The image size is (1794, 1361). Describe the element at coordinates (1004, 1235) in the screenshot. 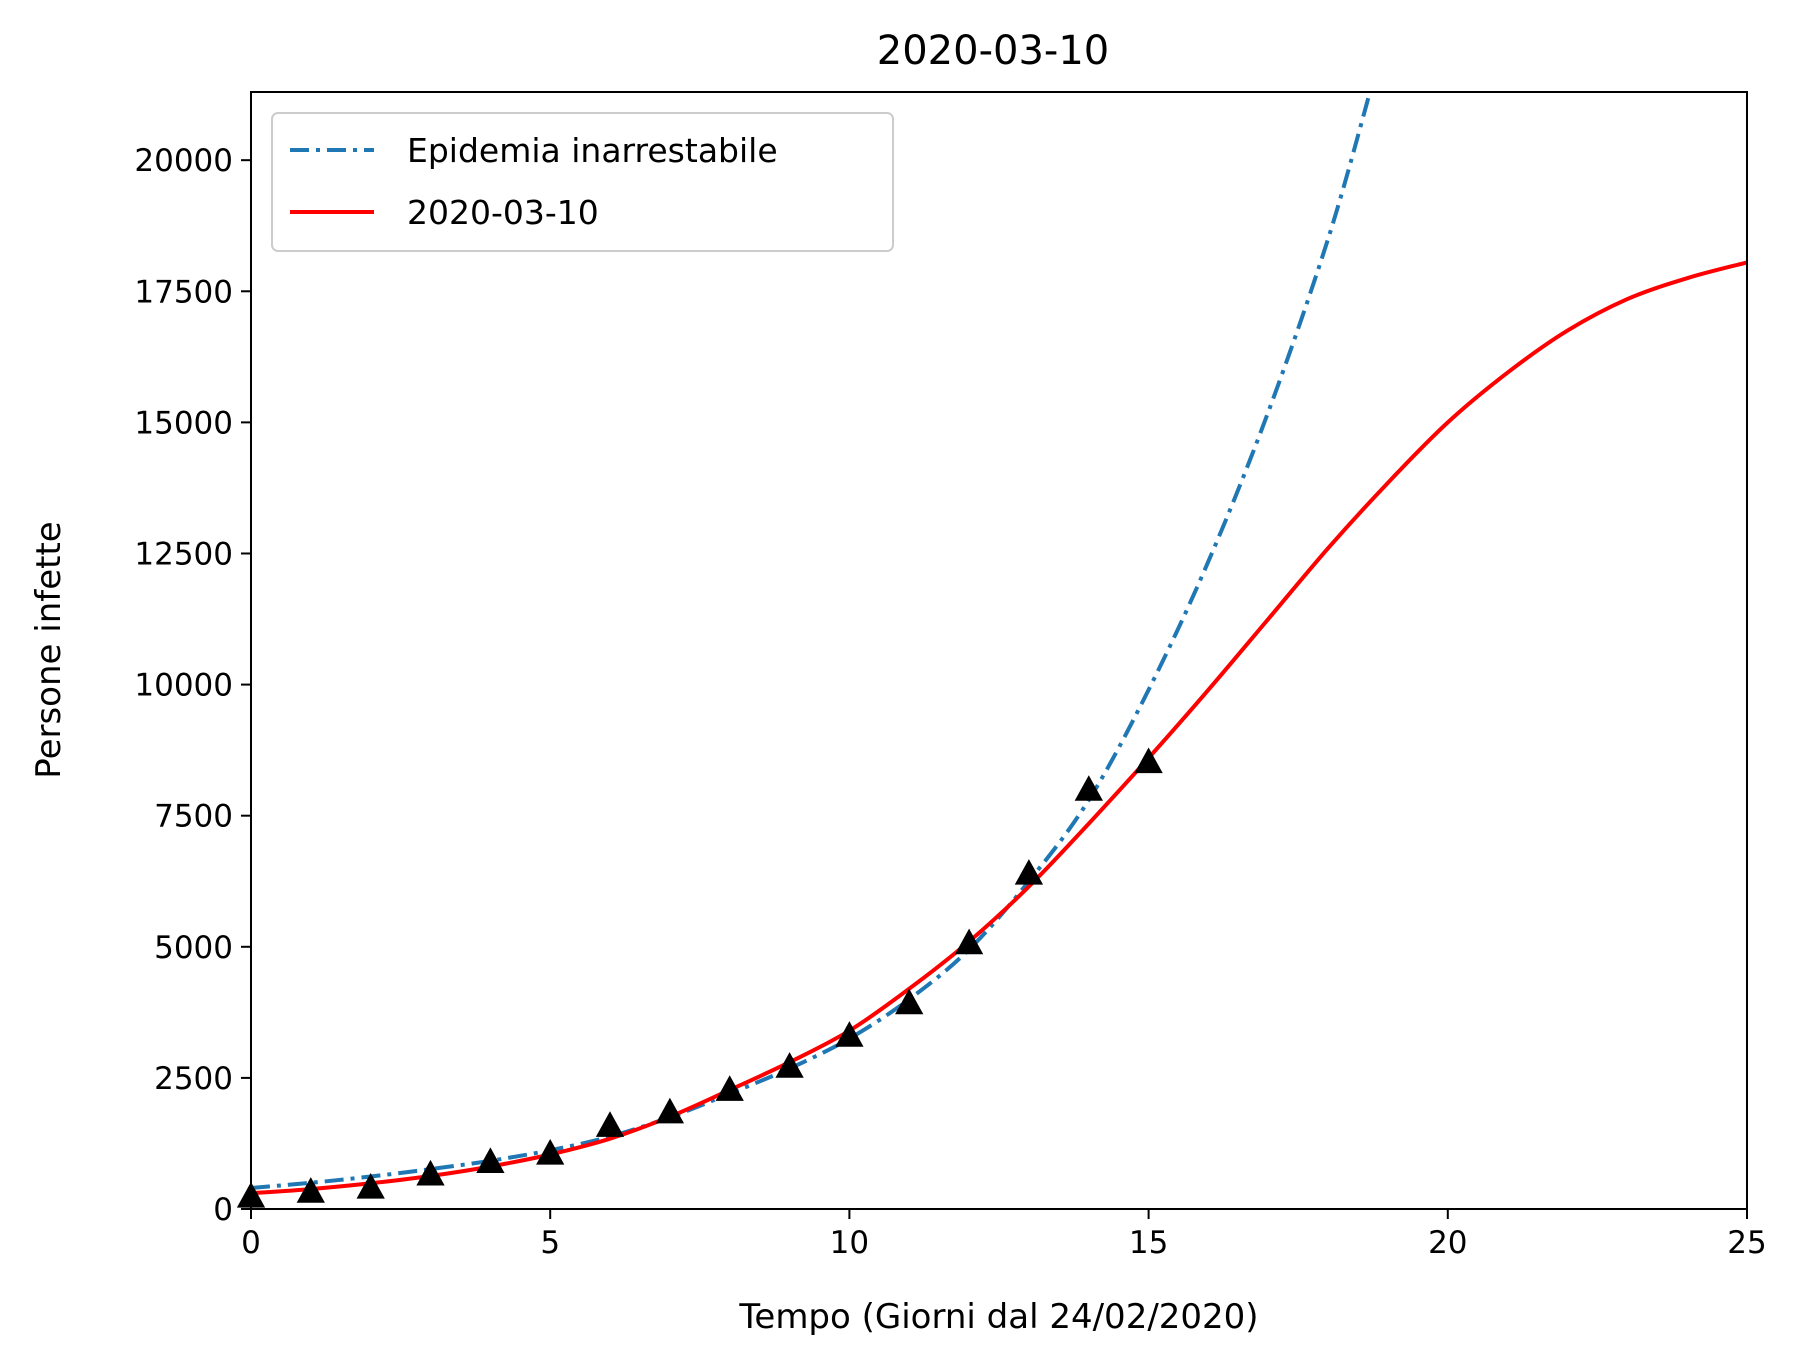

I see `x-axis-ticks: 0 5 10 15 20 25` at that location.